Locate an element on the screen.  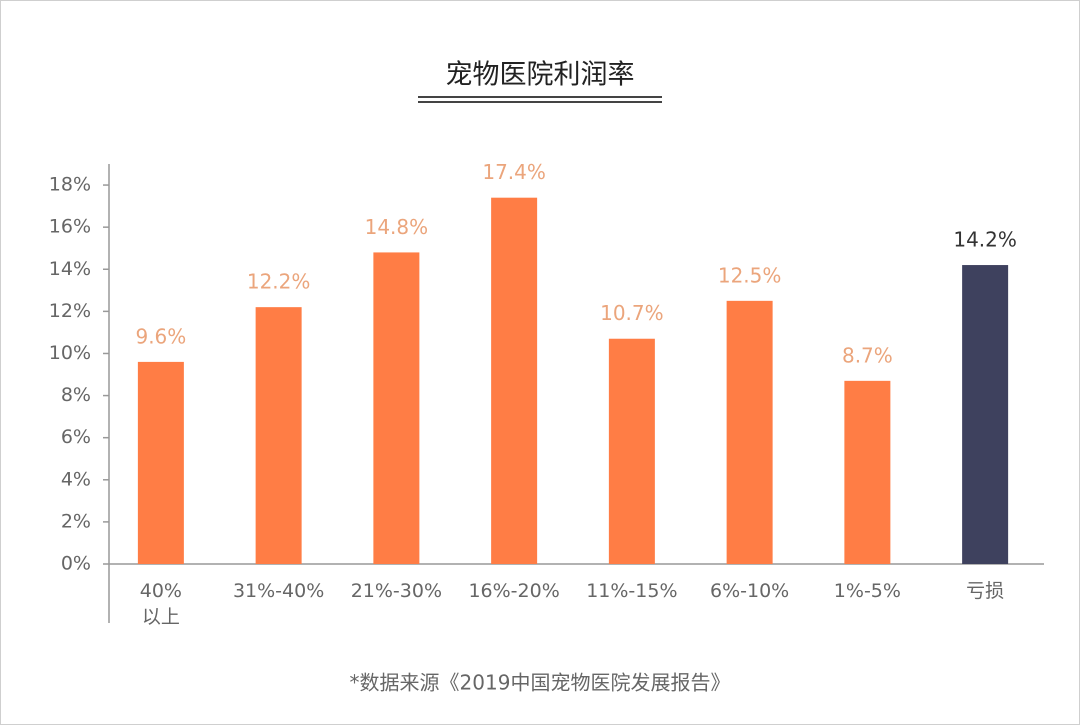
chart-title: 宠物医院利润率 is located at coordinates (540, 75).